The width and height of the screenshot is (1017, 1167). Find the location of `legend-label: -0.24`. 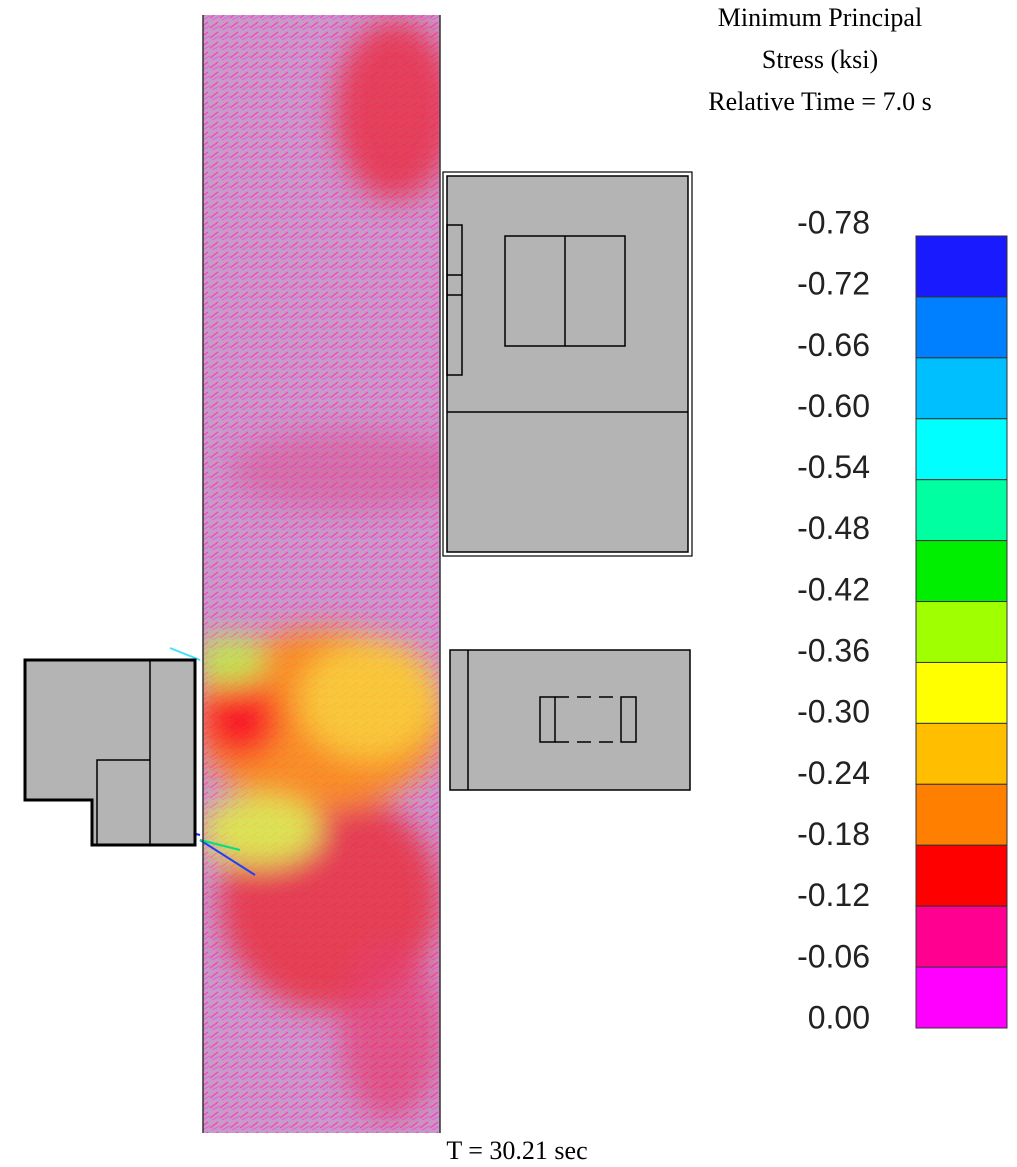

legend-label: -0.24 is located at coordinates (833, 773).